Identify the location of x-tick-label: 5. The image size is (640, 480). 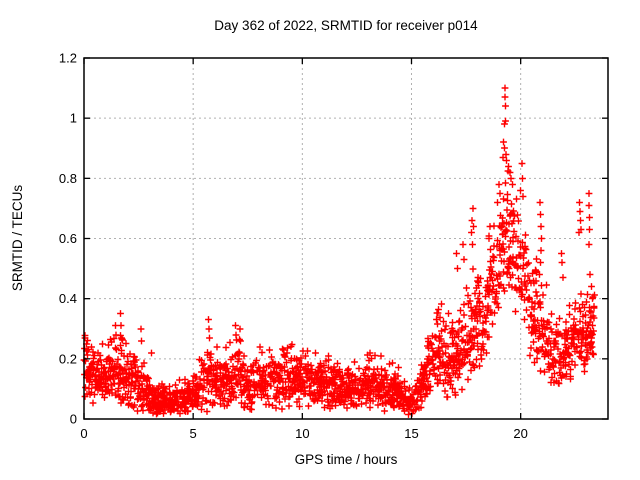
(193, 433).